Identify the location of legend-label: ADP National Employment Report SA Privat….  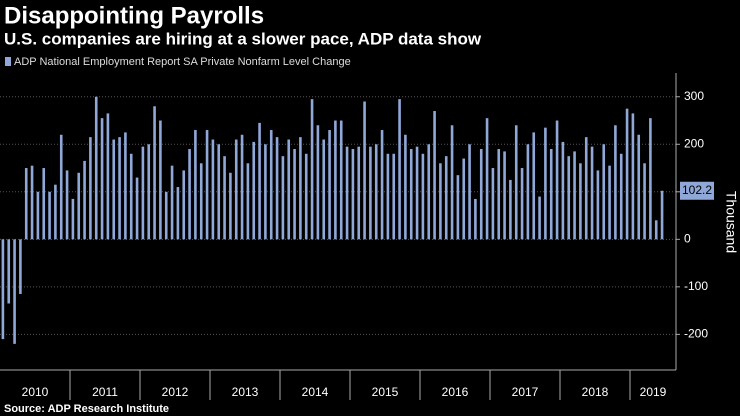
(182, 62).